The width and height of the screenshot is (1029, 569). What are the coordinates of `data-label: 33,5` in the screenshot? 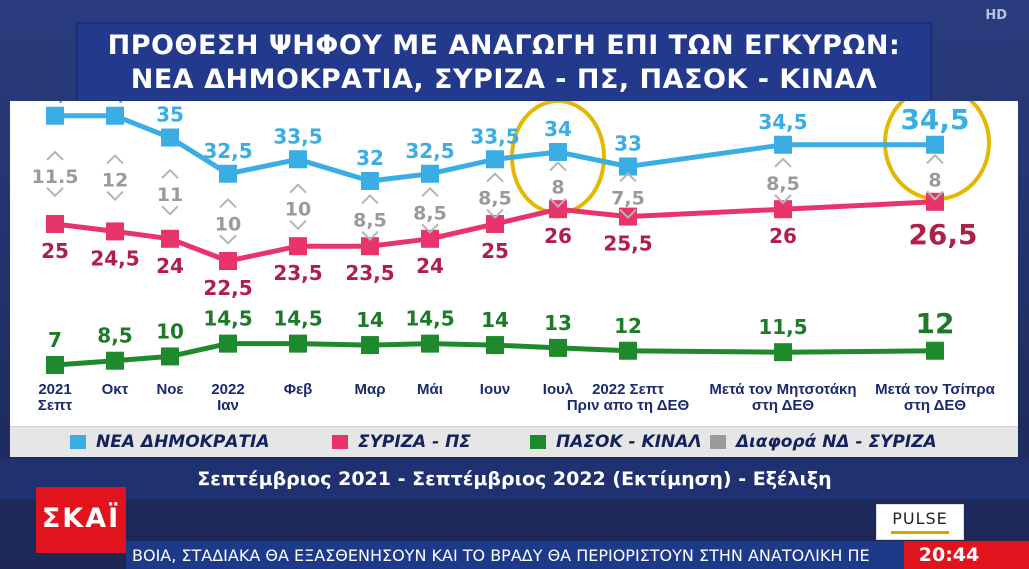 It's located at (494, 136).